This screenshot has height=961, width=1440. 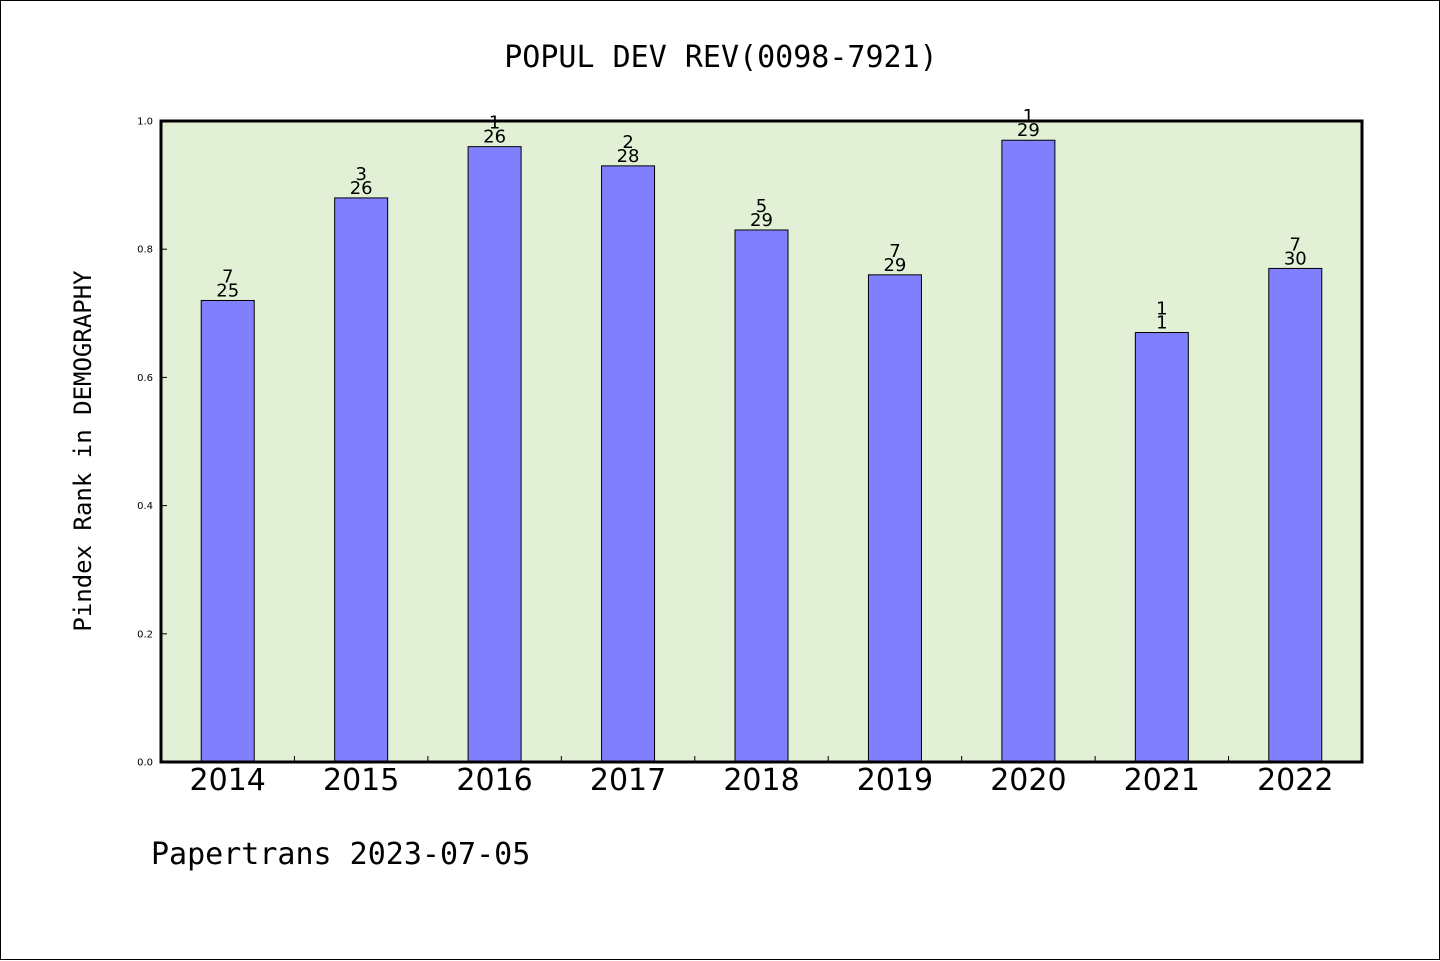 What do you see at coordinates (340, 854) in the screenshot?
I see `footer-text: Papertrans 2023-07-05` at bounding box center [340, 854].